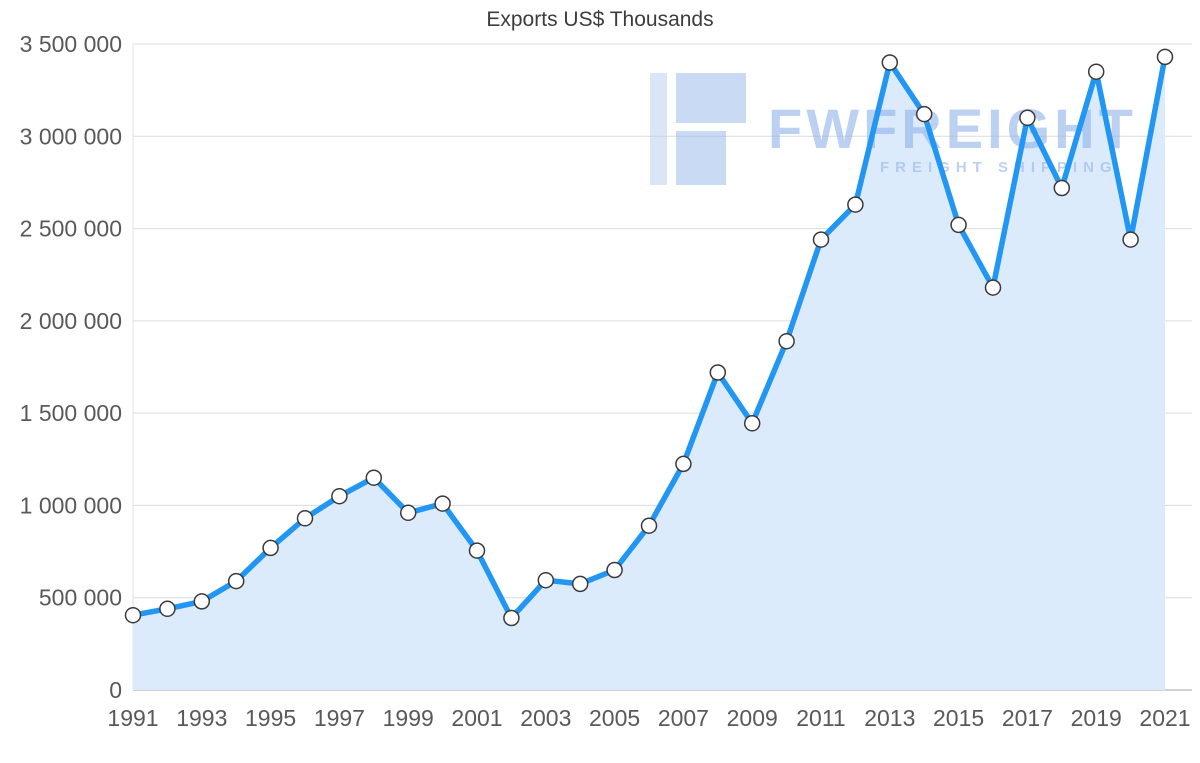 The image size is (1200, 763). What do you see at coordinates (999, 167) in the screenshot?
I see `watermark-subtitle: FREIGHT SHIPPING` at bounding box center [999, 167].